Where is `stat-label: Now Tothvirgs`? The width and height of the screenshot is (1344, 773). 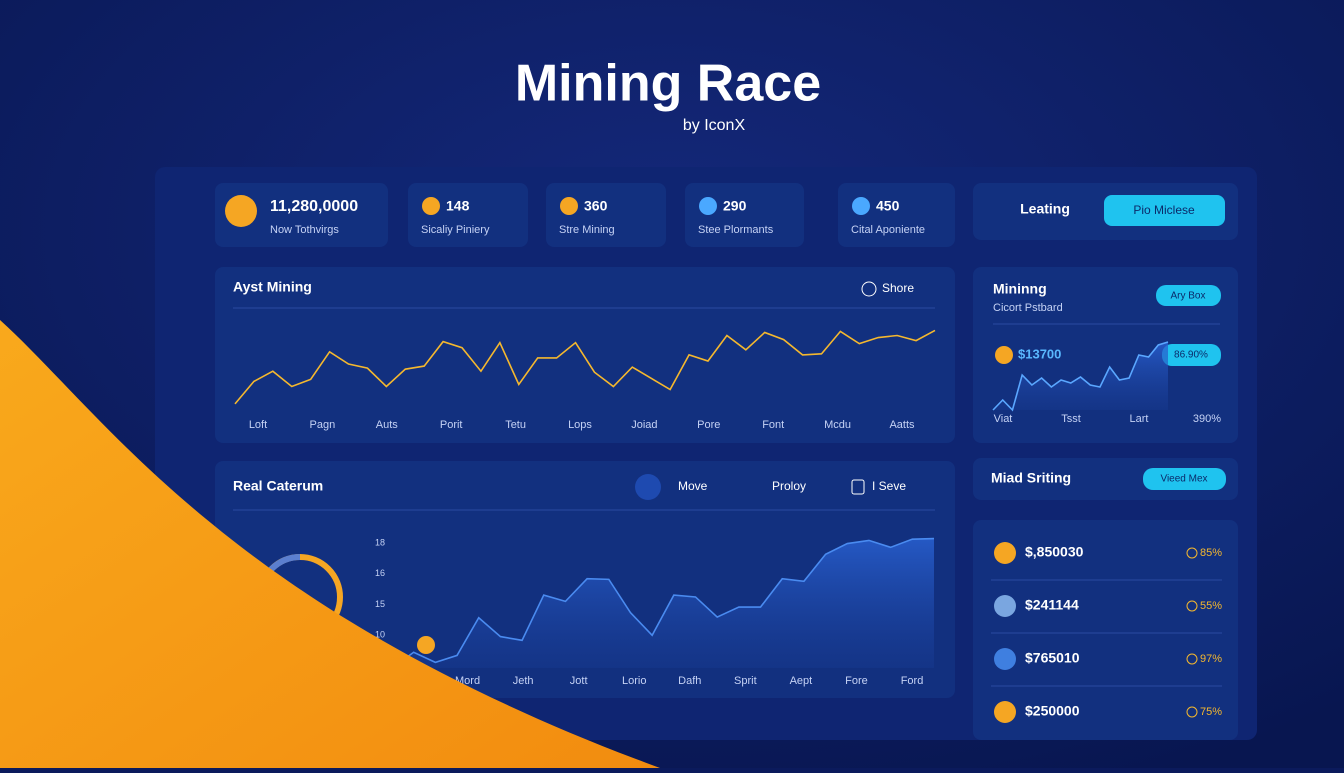
stat-label: Now Tothvirgs is located at coordinates (304, 230).